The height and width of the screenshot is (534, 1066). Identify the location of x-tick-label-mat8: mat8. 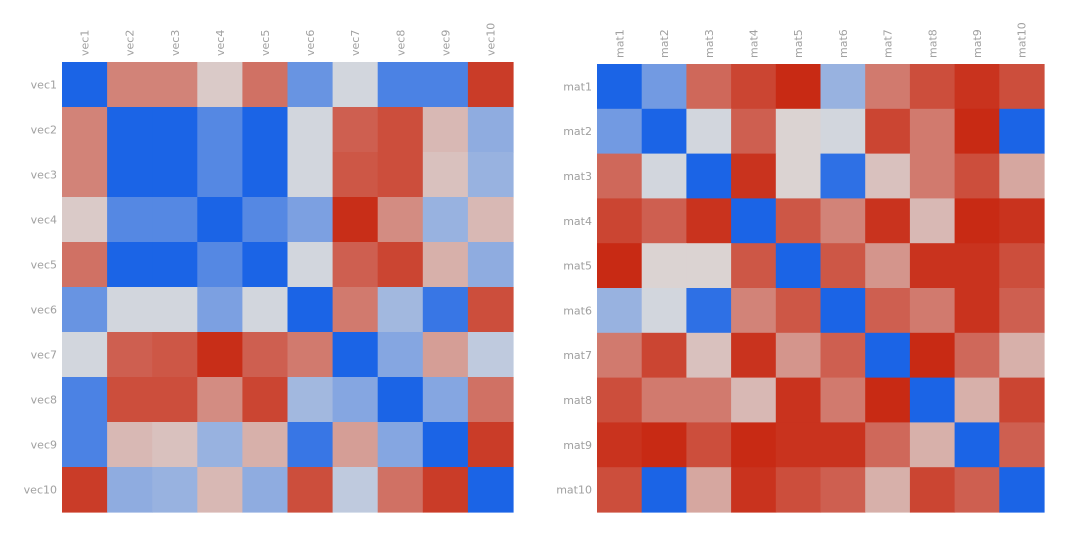
(932, 43).